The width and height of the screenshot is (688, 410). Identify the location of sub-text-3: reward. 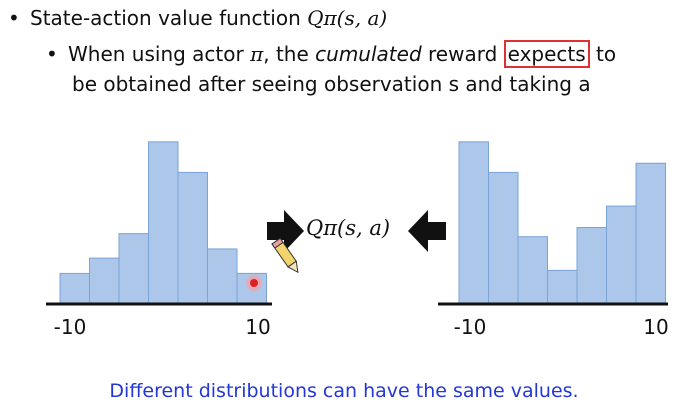
(462, 54).